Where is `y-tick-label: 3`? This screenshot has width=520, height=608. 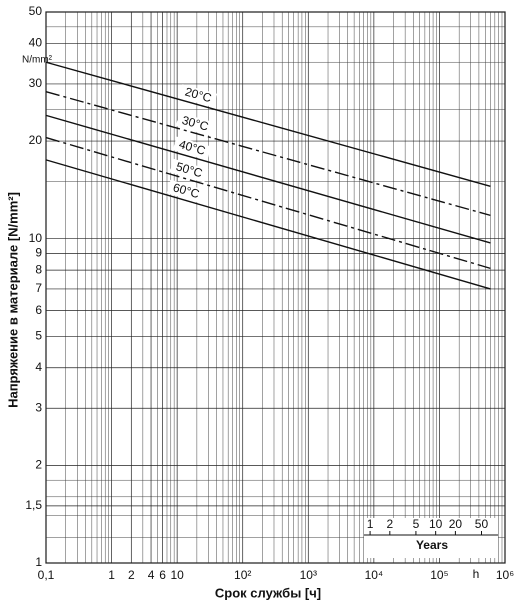 y-tick-label: 3 is located at coordinates (38, 407).